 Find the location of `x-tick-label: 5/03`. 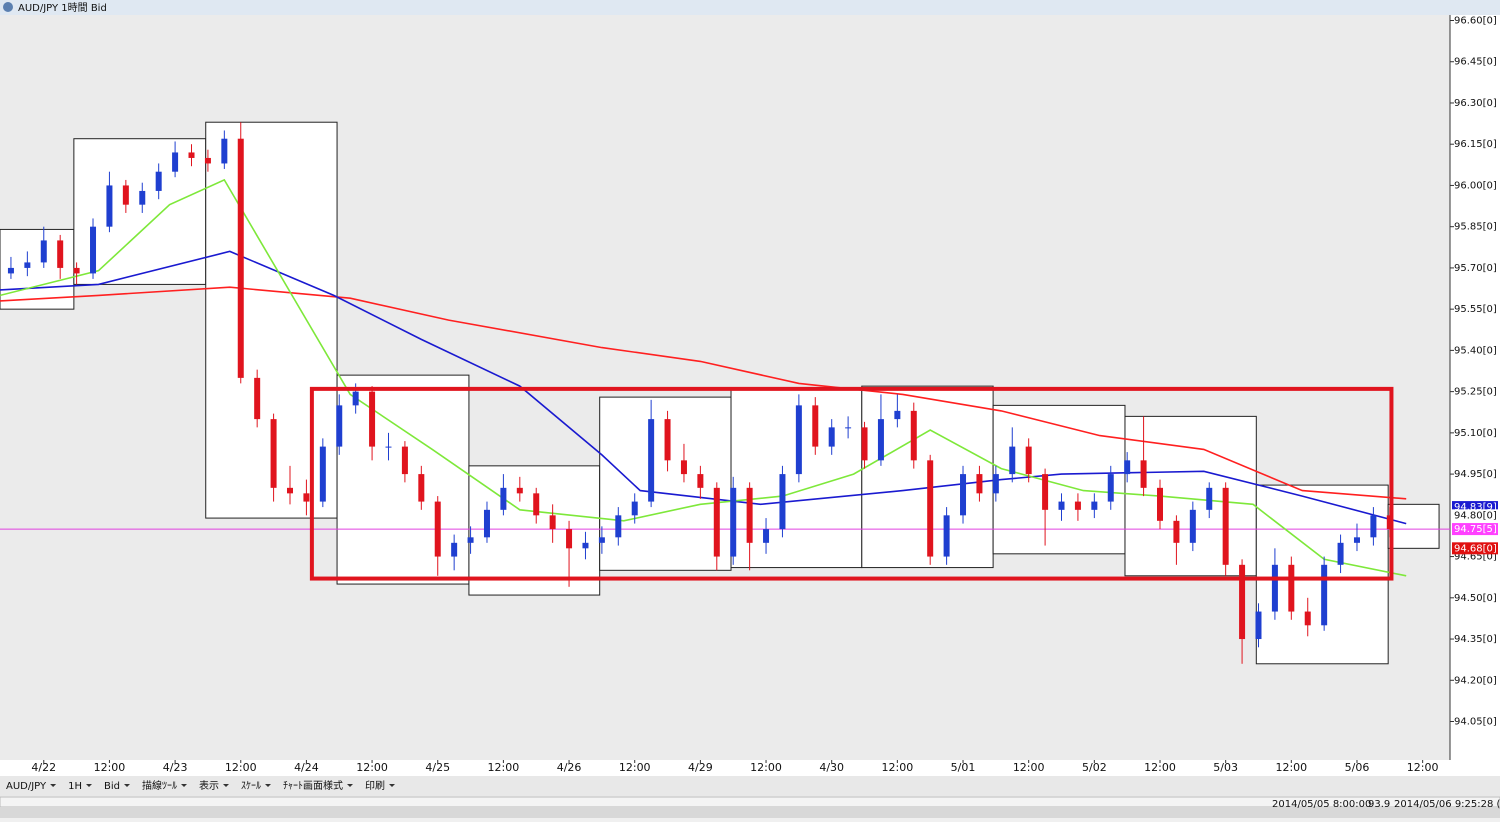

x-tick-label: 5/03 is located at coordinates (1225, 767).